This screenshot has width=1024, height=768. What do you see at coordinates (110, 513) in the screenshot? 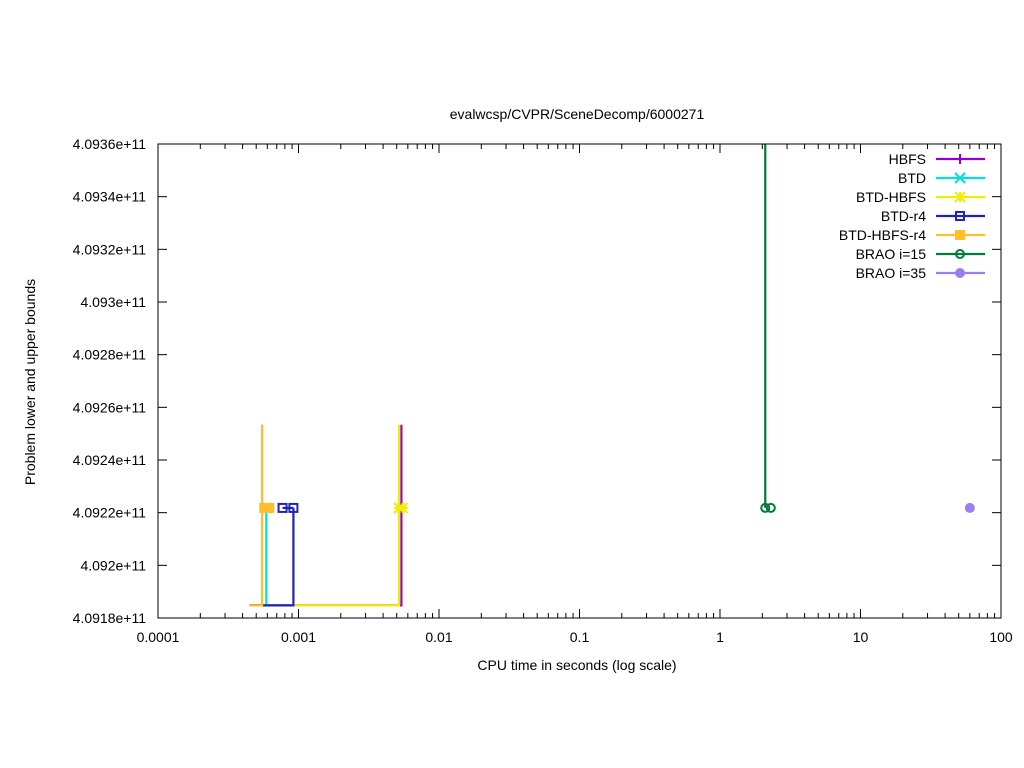
I see `y-tick-label: 4.0922e+11` at bounding box center [110, 513].